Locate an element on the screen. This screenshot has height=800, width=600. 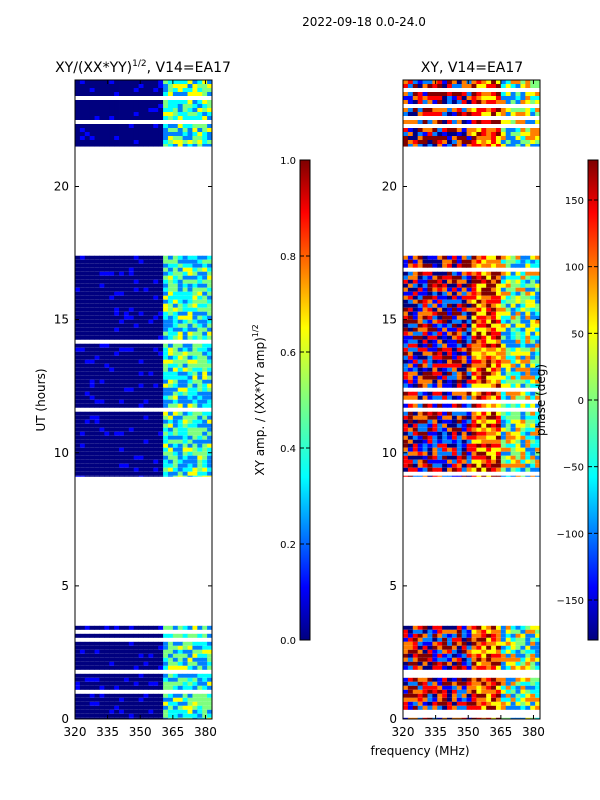
x-tick-label: 350 is located at coordinates (140, 732).